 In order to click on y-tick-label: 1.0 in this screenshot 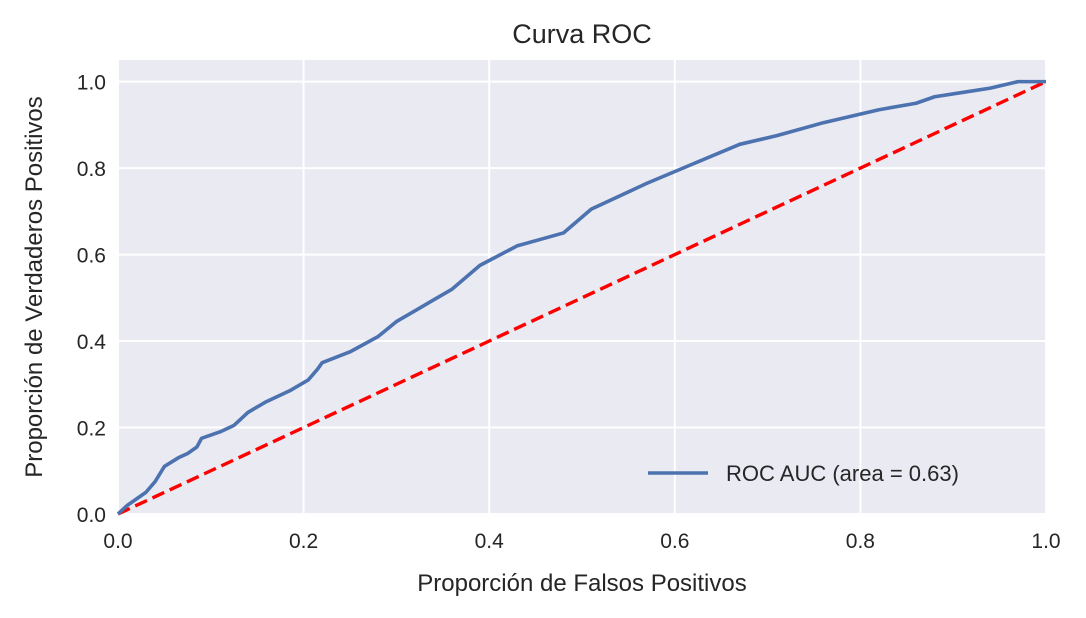, I will do `click(91, 83)`.